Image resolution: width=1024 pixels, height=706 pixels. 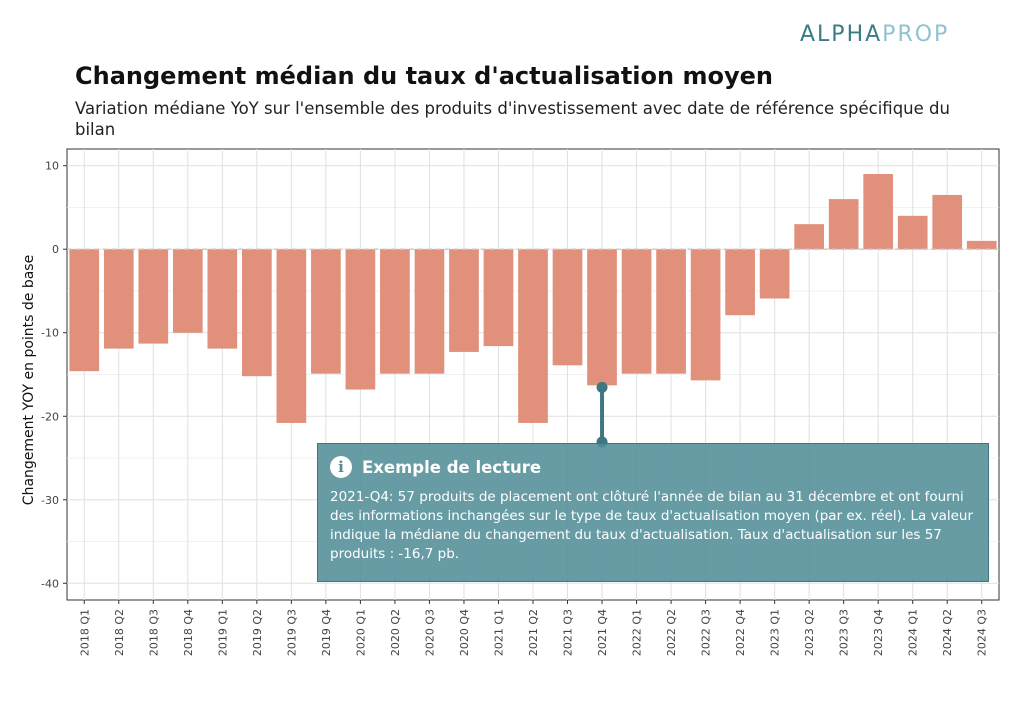 What do you see at coordinates (222, 299) in the screenshot?
I see `bar-2019-q1` at bounding box center [222, 299].